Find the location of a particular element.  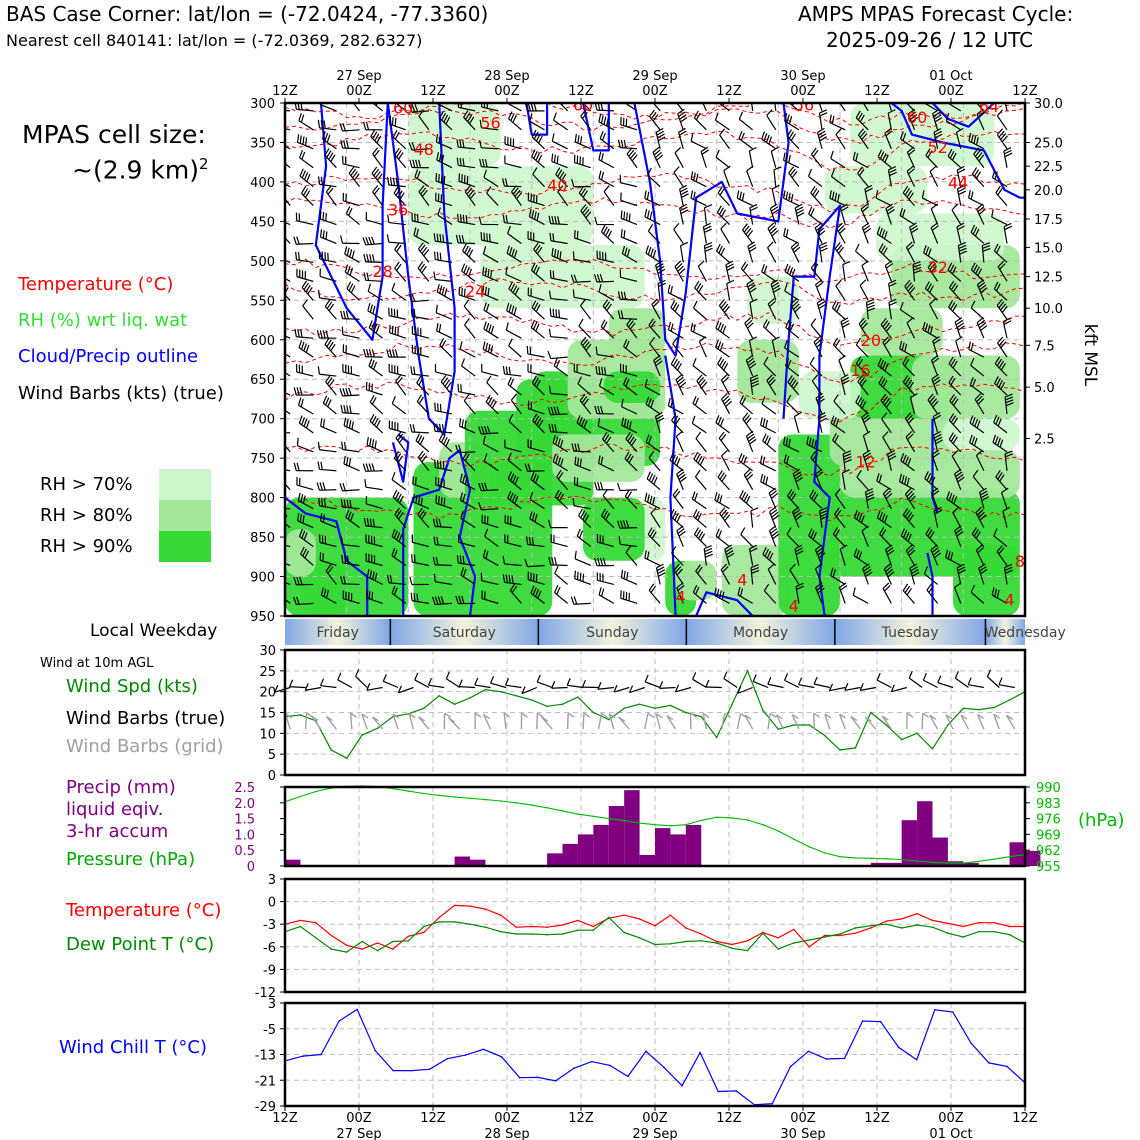

contour-label: 4 is located at coordinates (742, 580).